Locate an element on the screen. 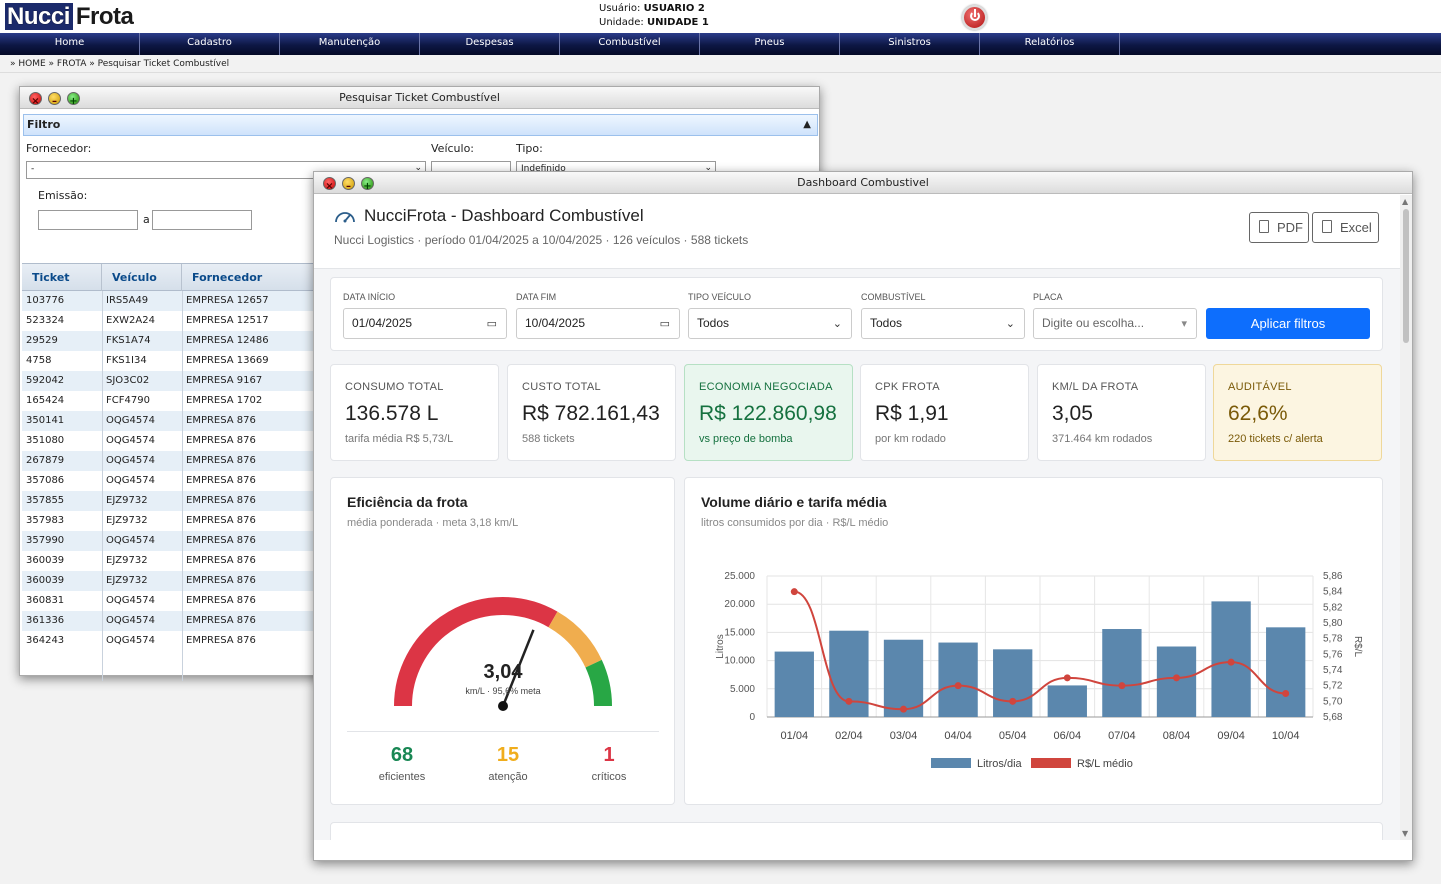  export-excel-button: Excel is located at coordinates (1345, 227).